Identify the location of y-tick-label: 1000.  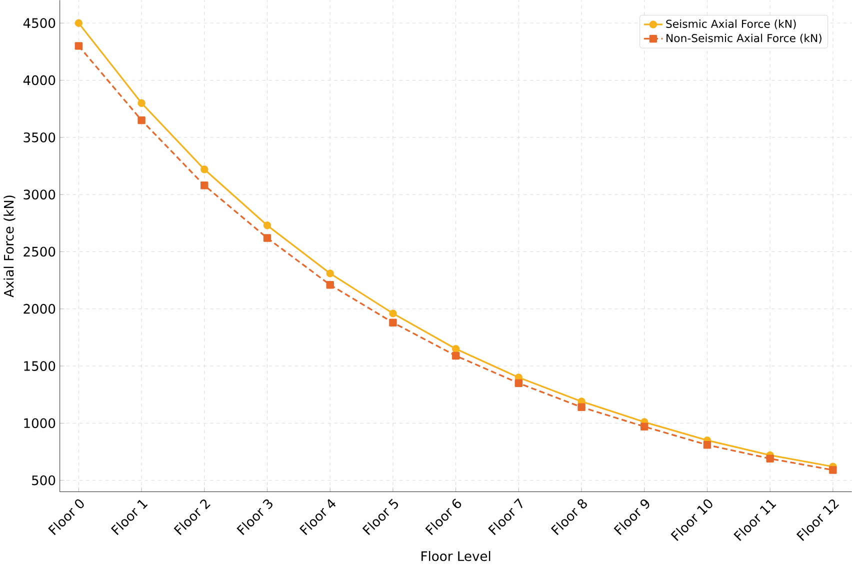
(40, 423).